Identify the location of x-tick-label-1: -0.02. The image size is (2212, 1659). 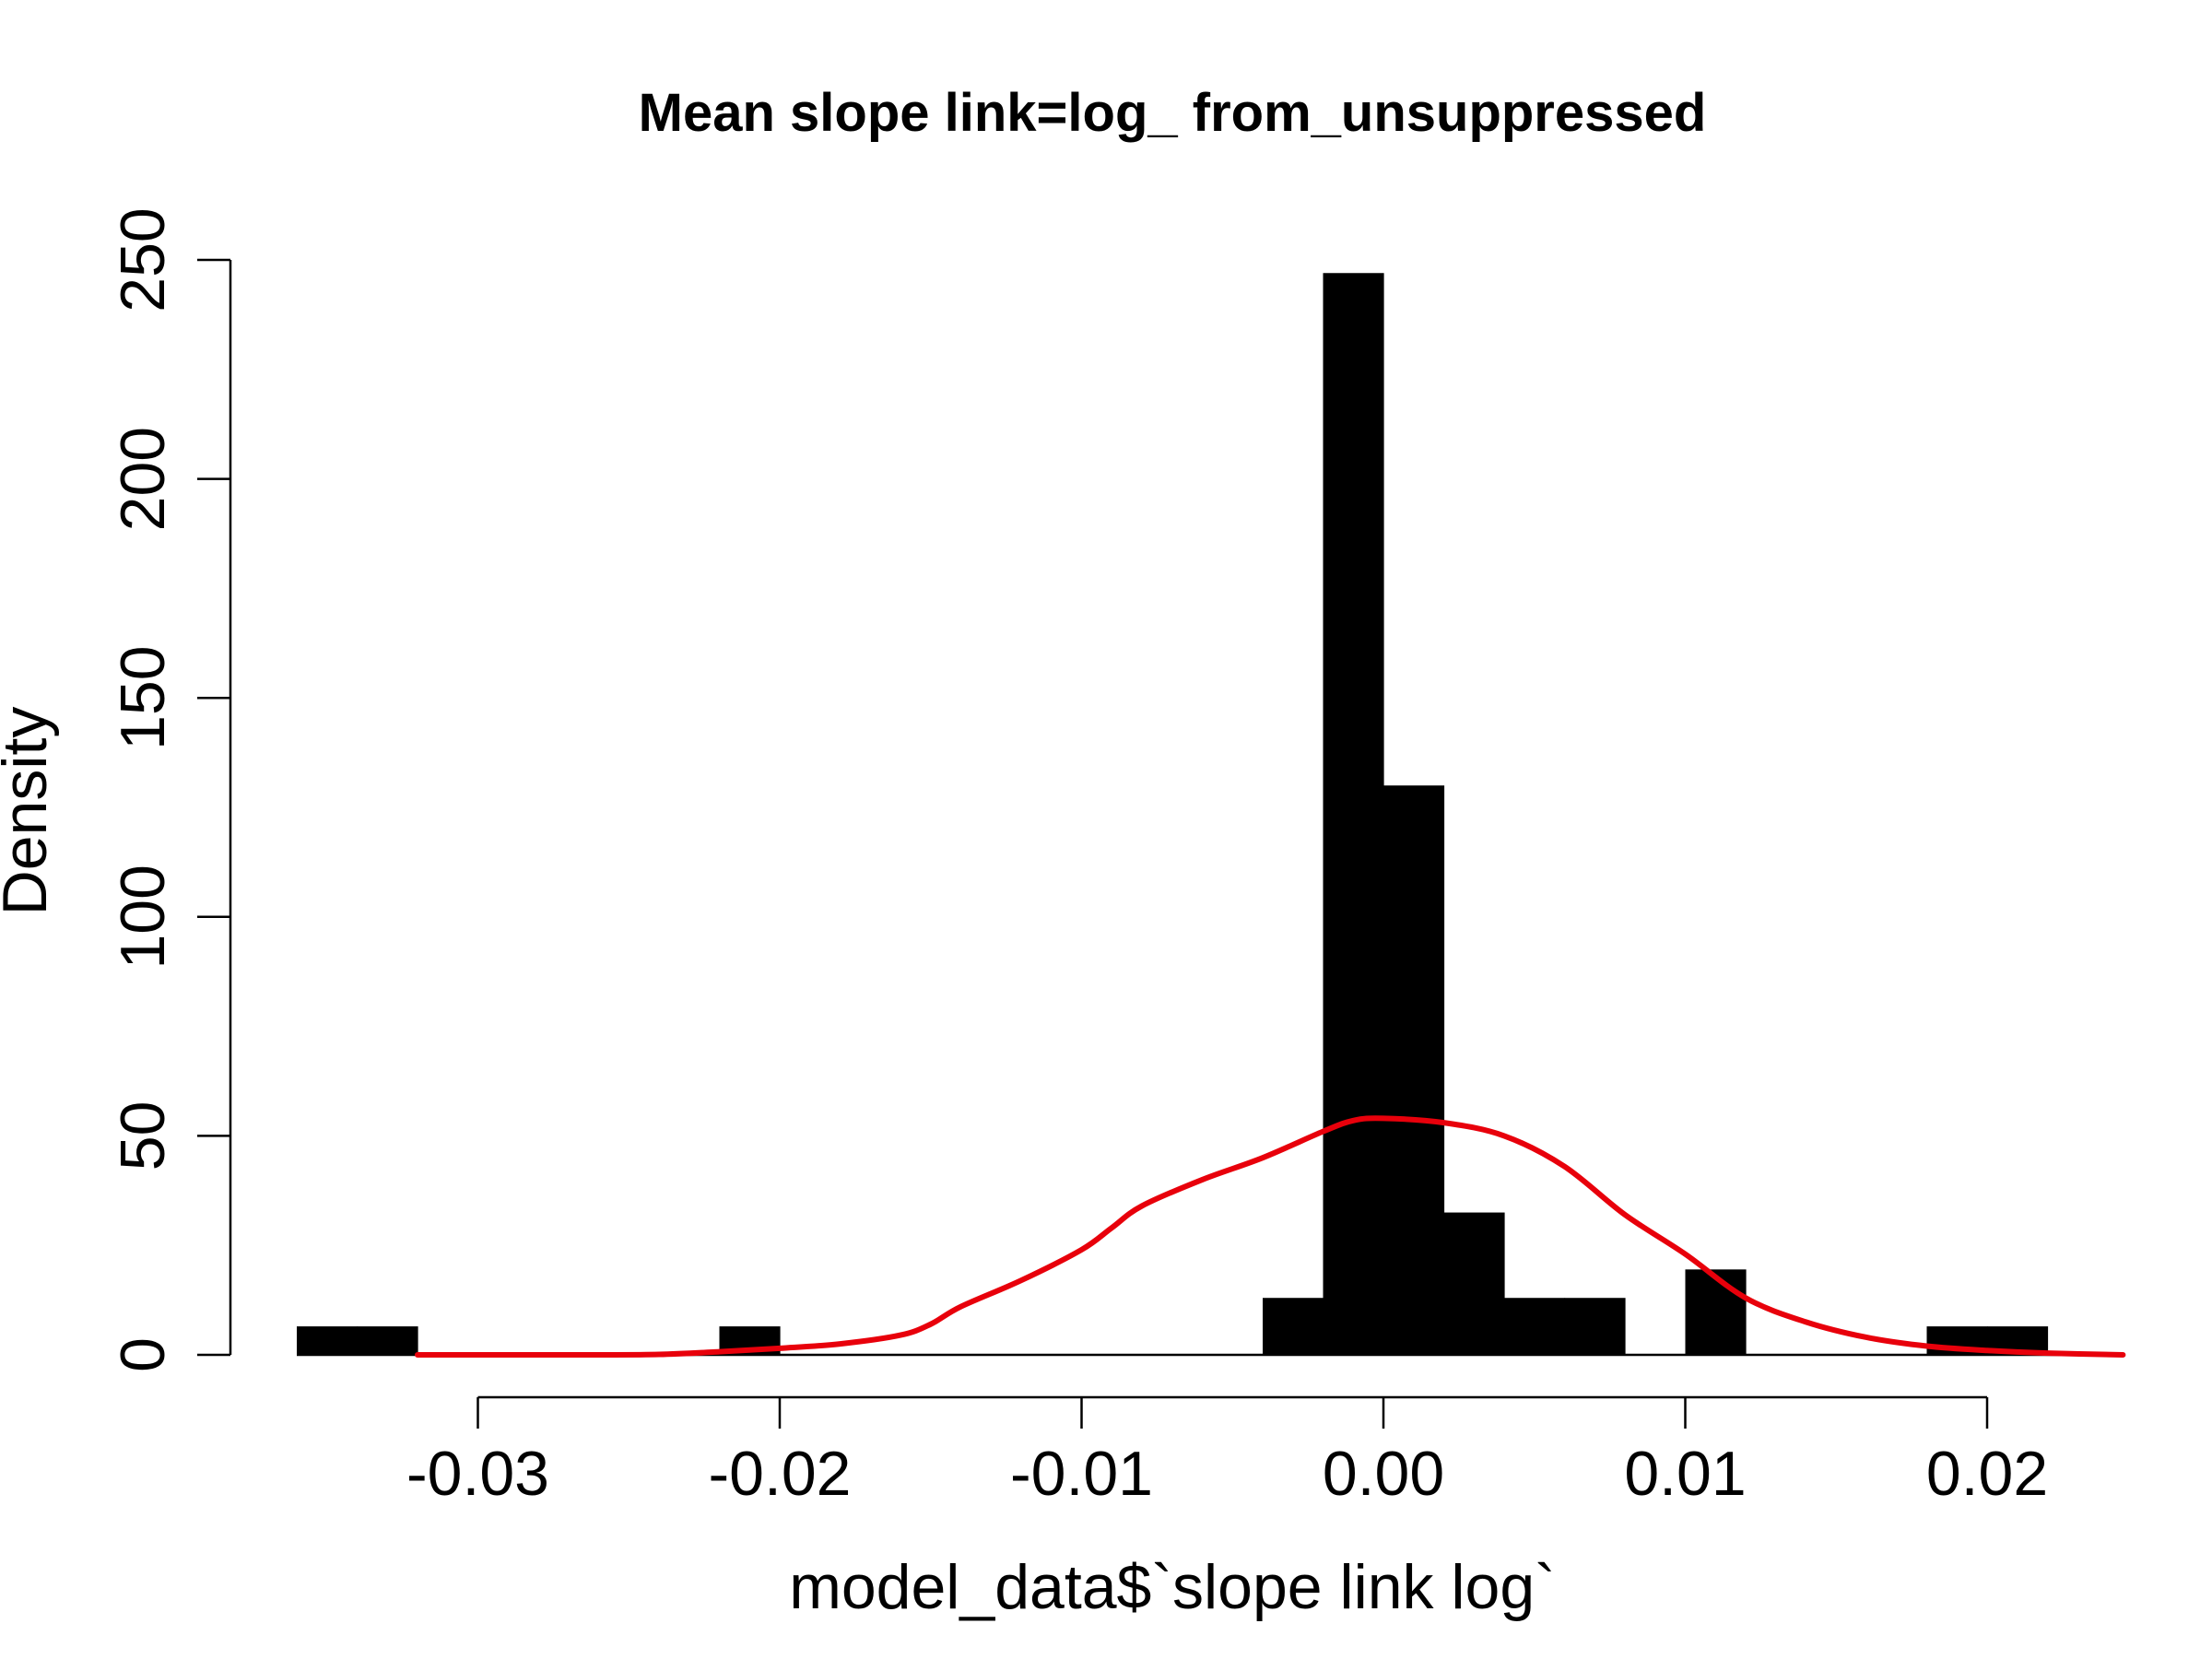
(780, 1474).